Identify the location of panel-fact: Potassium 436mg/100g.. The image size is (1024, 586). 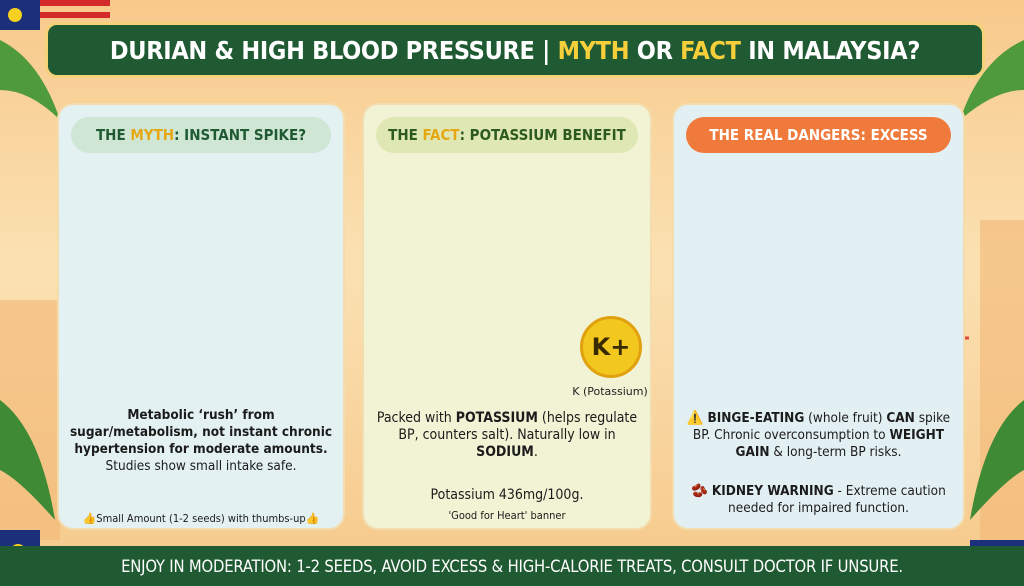
(507, 495).